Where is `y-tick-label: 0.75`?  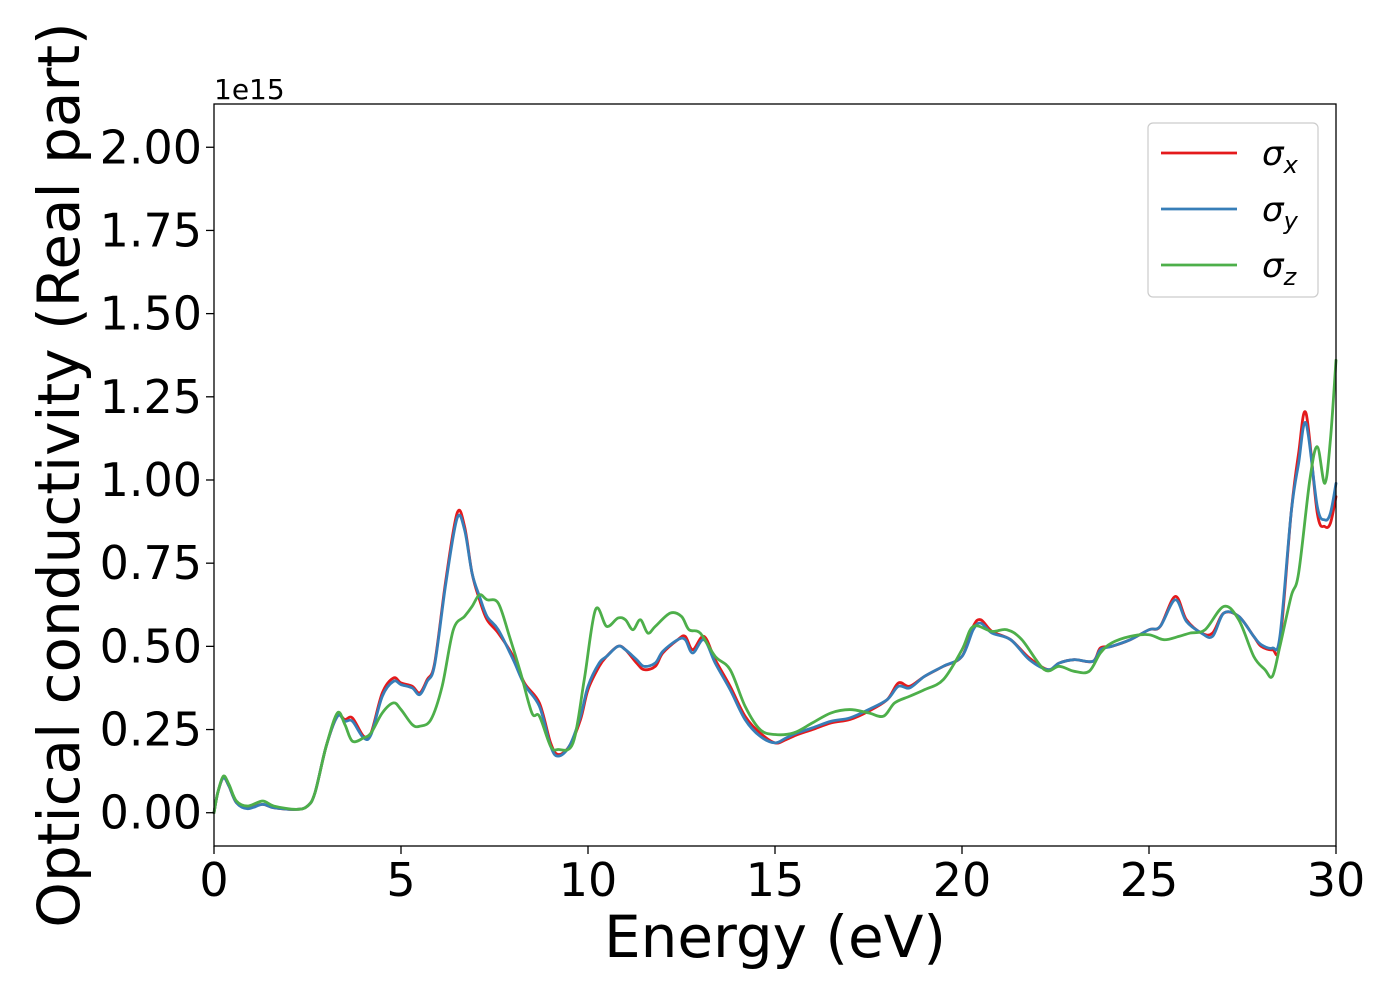 y-tick-label: 0.75 is located at coordinates (151, 563).